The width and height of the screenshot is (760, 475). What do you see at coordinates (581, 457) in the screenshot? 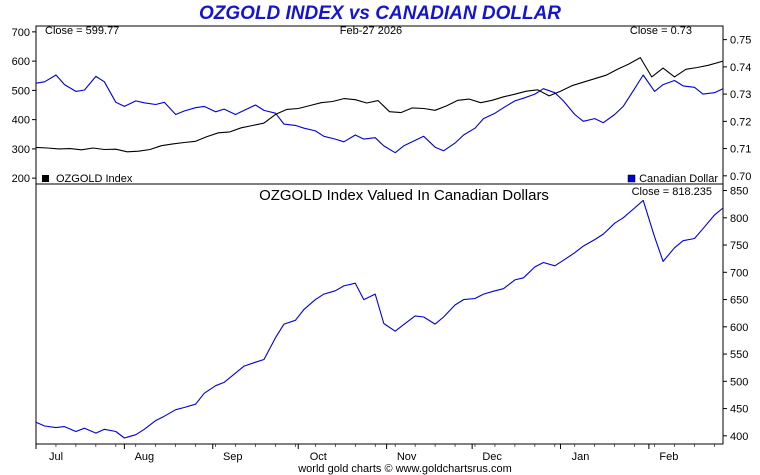
I see `x-axis-tick-label: Jan` at bounding box center [581, 457].